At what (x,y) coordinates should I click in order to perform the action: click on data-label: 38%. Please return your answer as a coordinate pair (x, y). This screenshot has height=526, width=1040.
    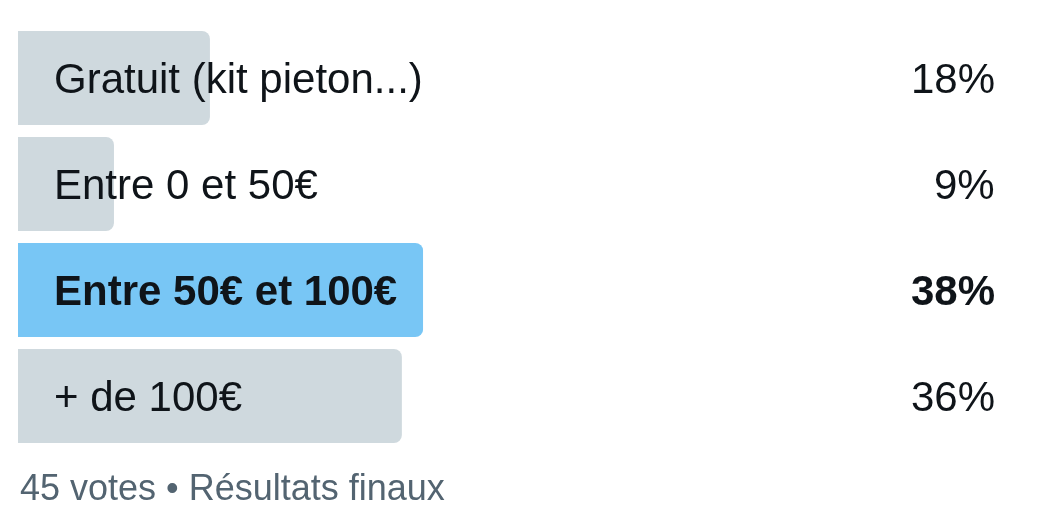
    Looking at the image, I should click on (953, 290).